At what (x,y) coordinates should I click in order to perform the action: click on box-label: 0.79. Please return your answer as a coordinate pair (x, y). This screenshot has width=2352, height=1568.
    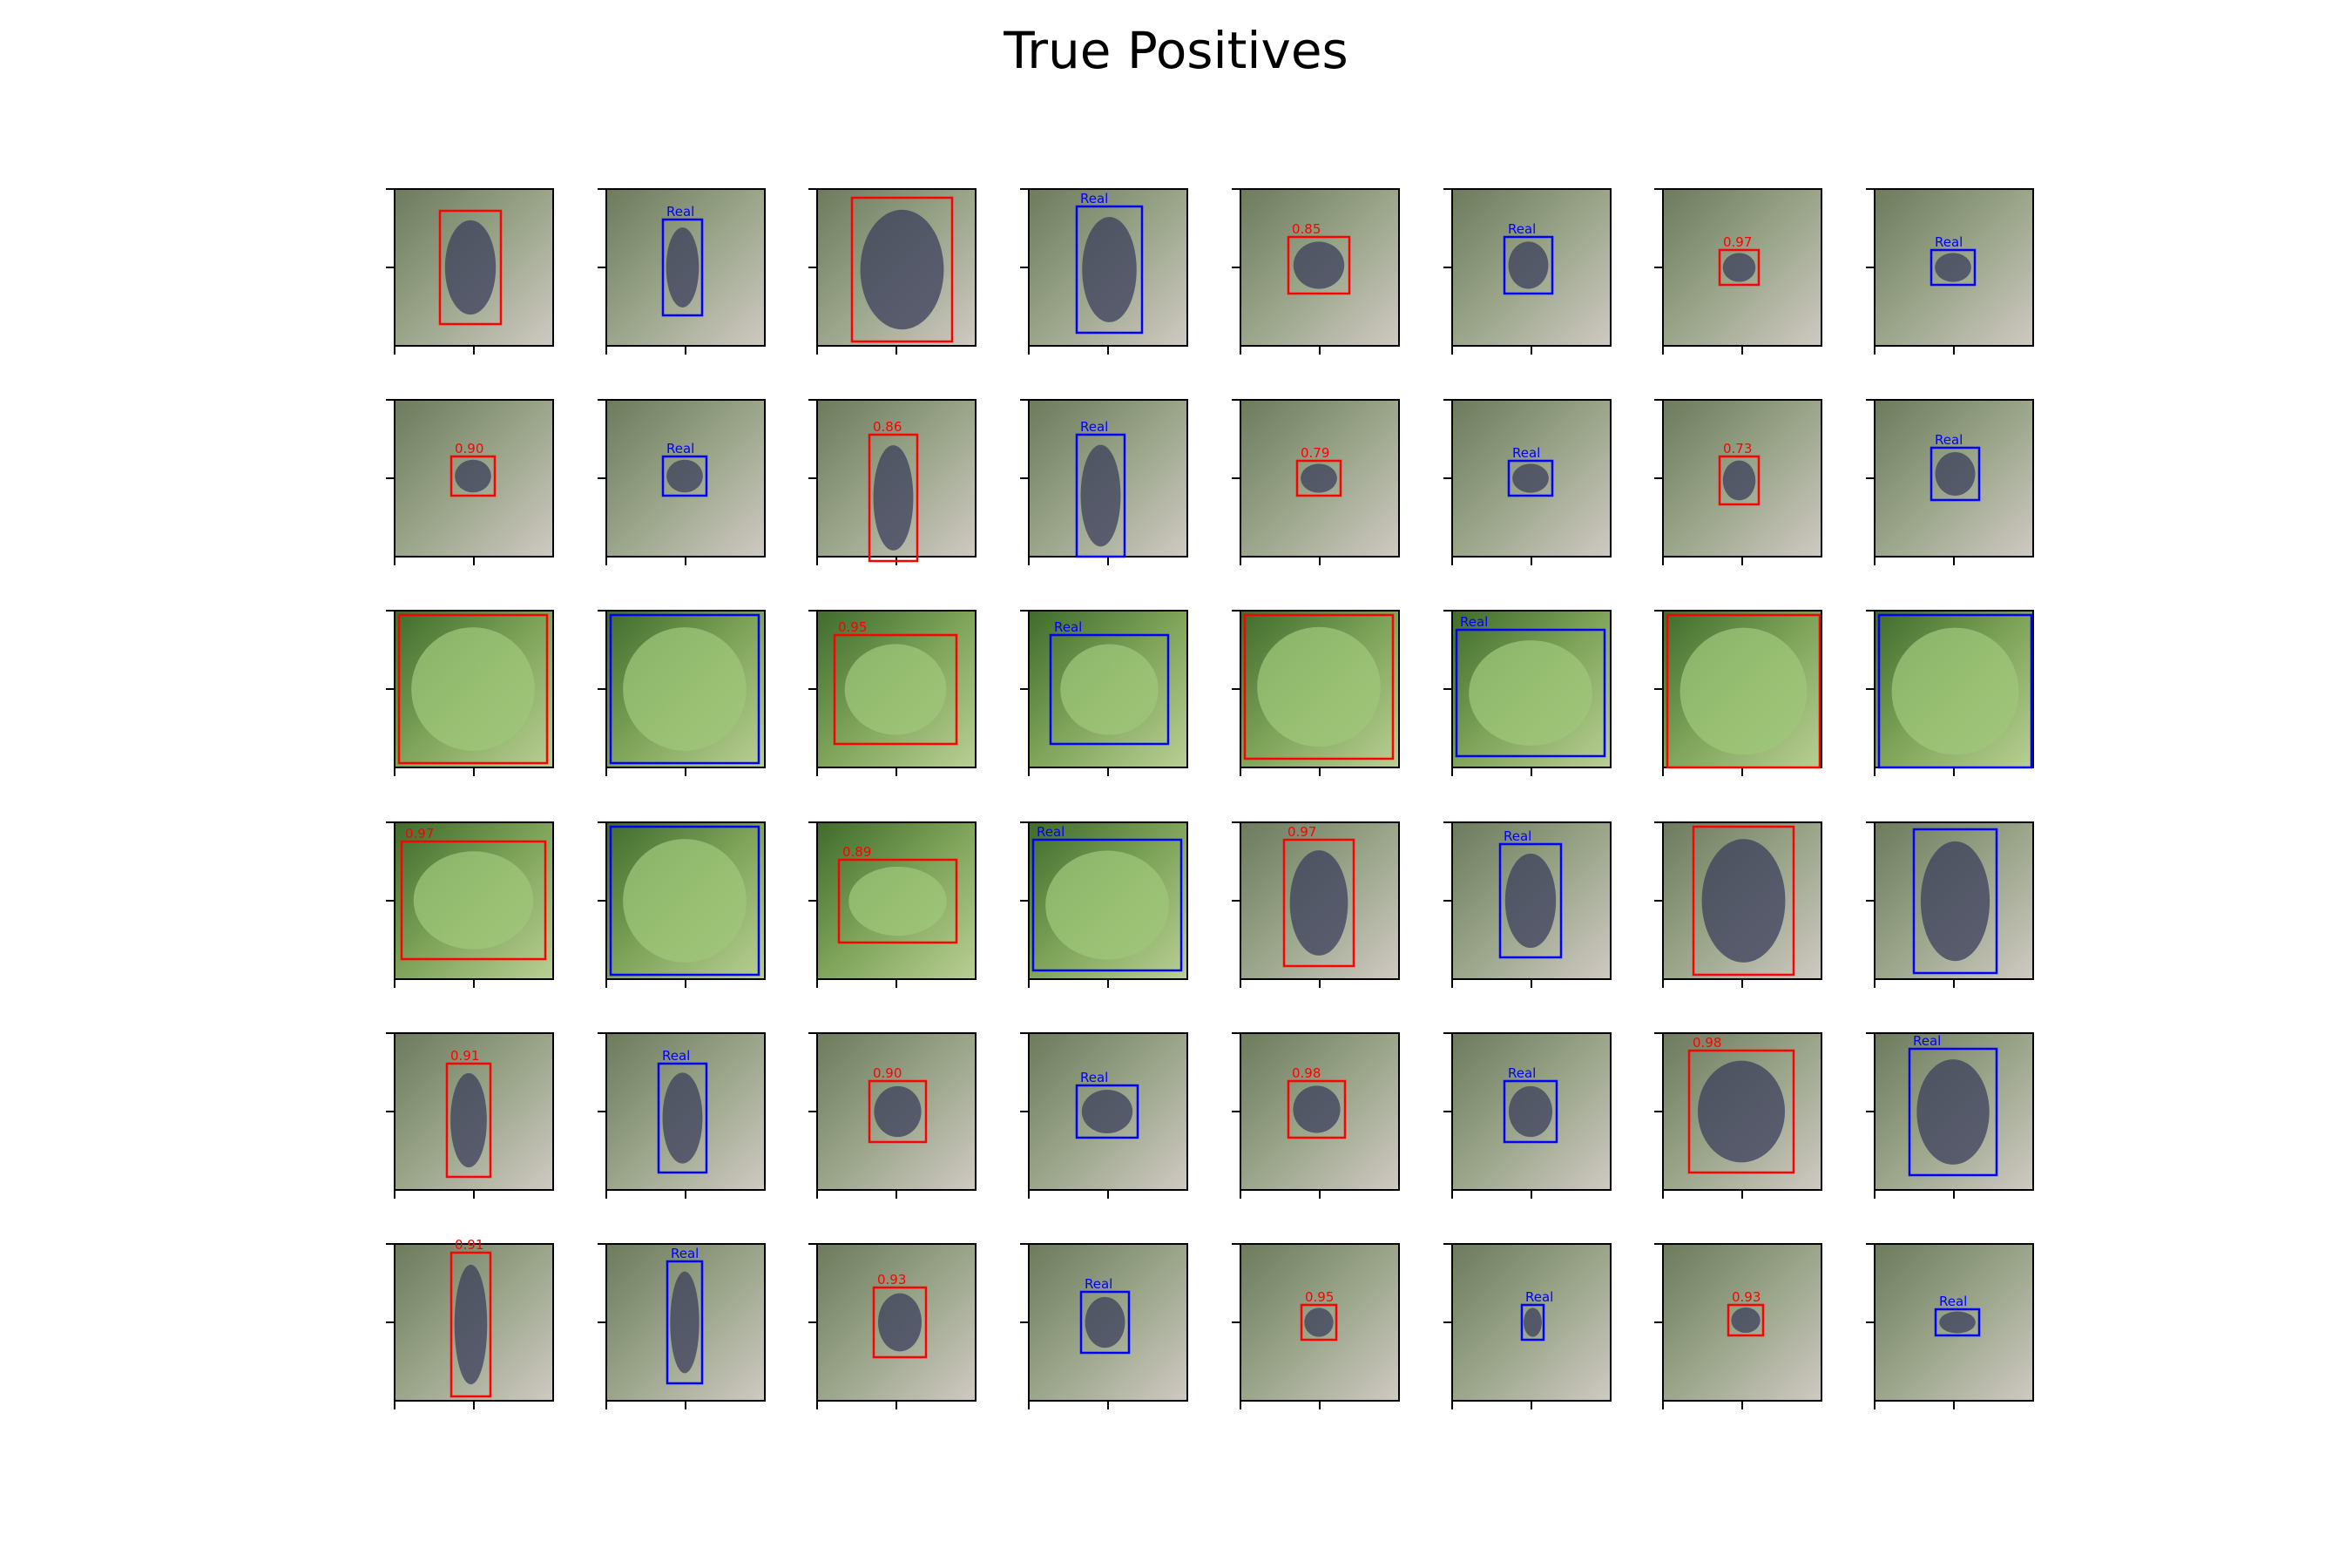
    Looking at the image, I should click on (1315, 453).